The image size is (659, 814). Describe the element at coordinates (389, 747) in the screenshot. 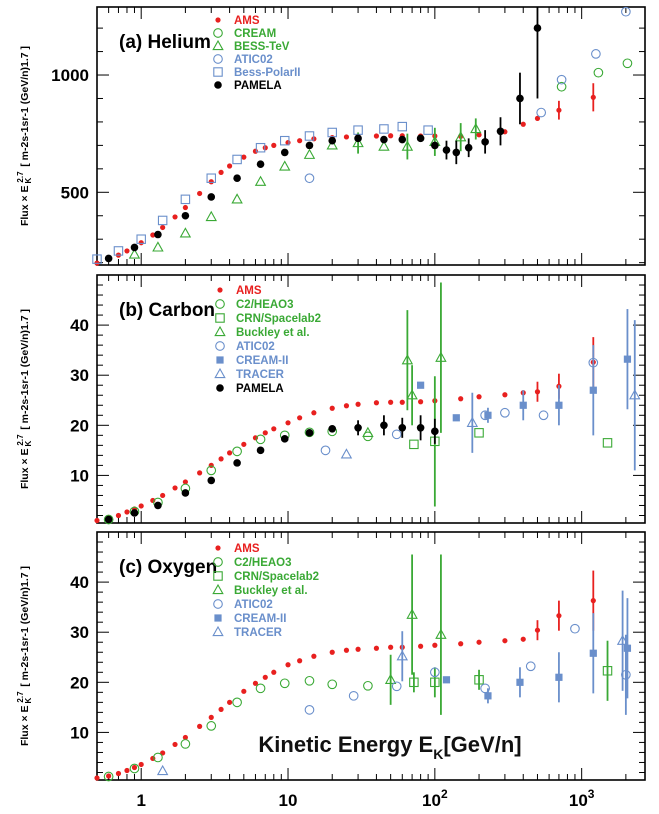

I see `x-axis-label: Kinetic Energy EK[GeV/n]` at that location.